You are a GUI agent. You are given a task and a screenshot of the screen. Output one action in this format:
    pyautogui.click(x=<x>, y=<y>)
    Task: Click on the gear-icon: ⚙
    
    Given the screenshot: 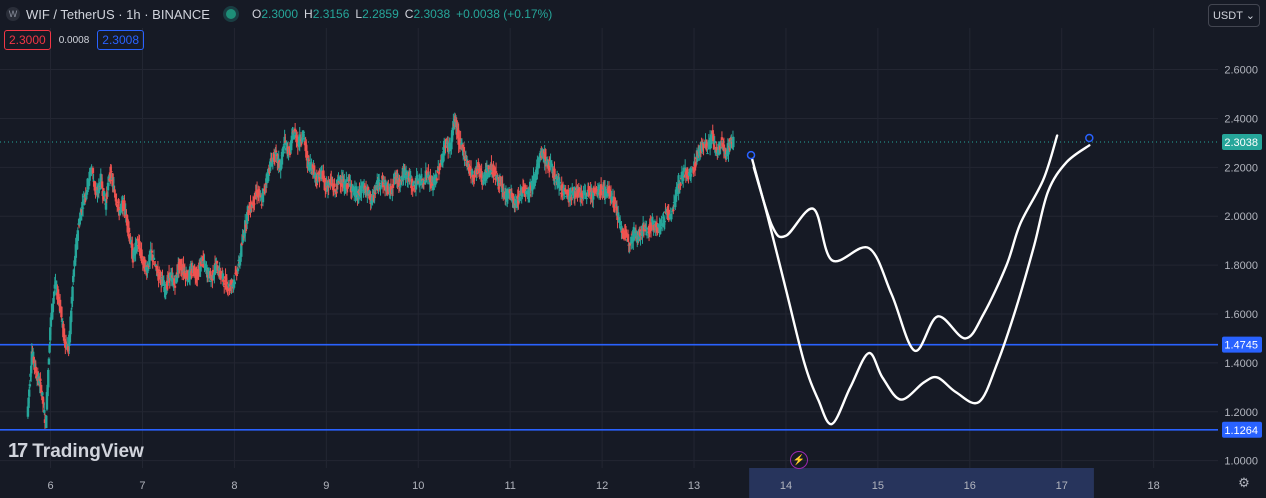 What is the action you would take?
    pyautogui.click(x=1244, y=482)
    